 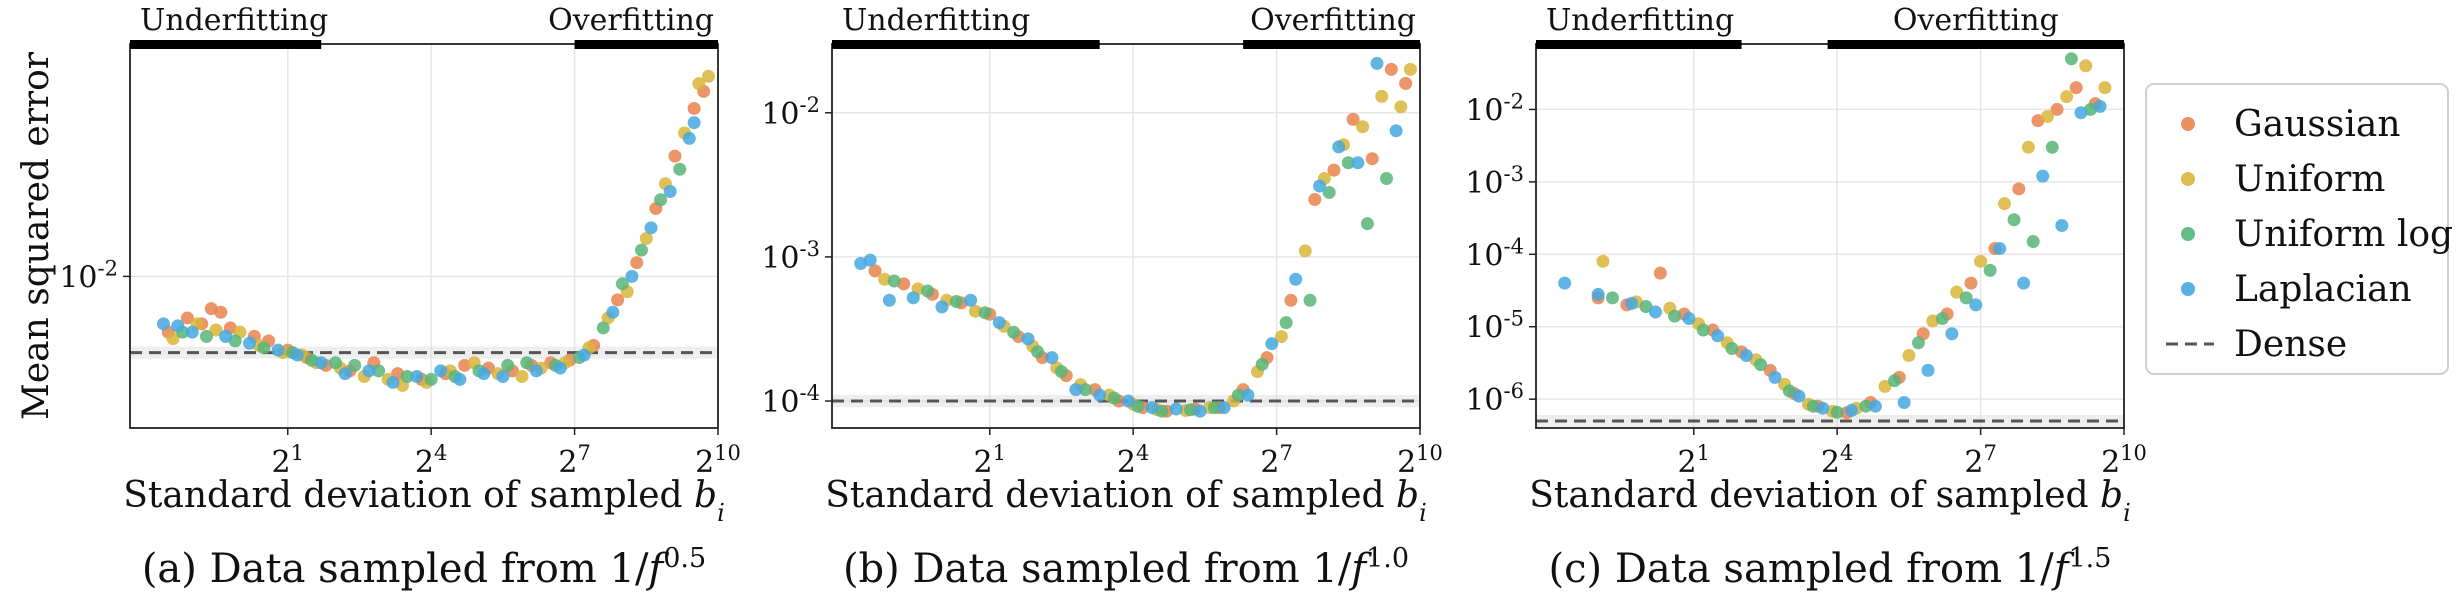 I want to click on legend-box, so click(x=2297, y=229).